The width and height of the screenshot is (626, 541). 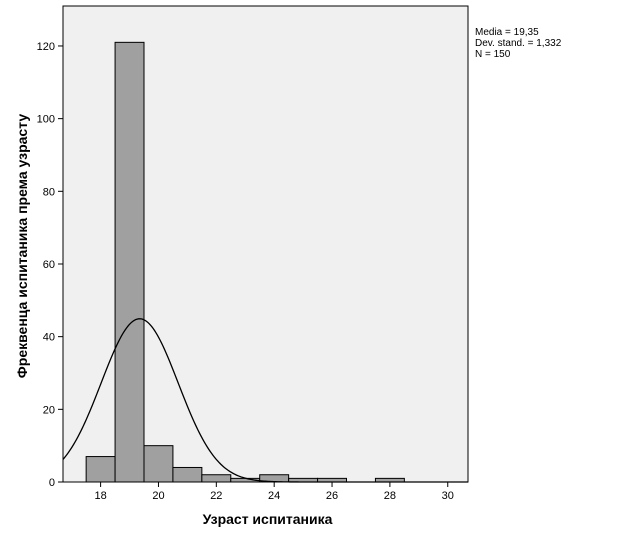 I want to click on stats-line: Media = 19,35, so click(x=507, y=32).